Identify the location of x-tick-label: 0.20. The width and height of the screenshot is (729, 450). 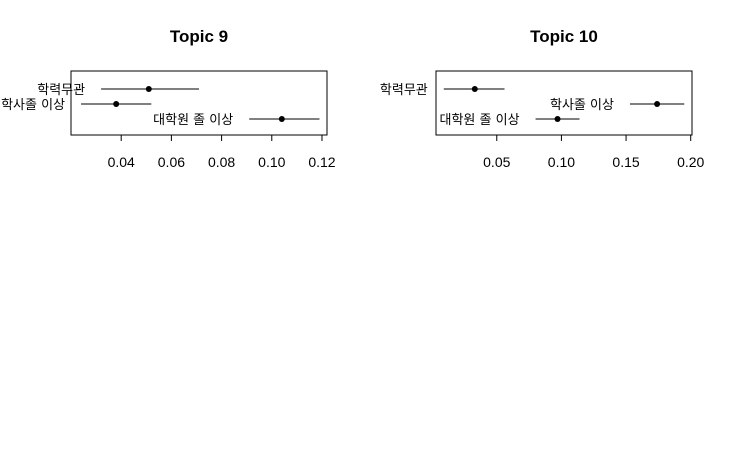
(690, 162).